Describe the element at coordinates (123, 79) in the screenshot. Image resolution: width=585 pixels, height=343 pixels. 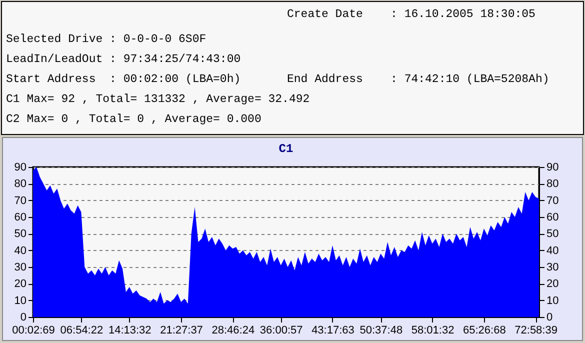
I see `text: Start Address : 00:02:00 (LBA=0h)` at that location.